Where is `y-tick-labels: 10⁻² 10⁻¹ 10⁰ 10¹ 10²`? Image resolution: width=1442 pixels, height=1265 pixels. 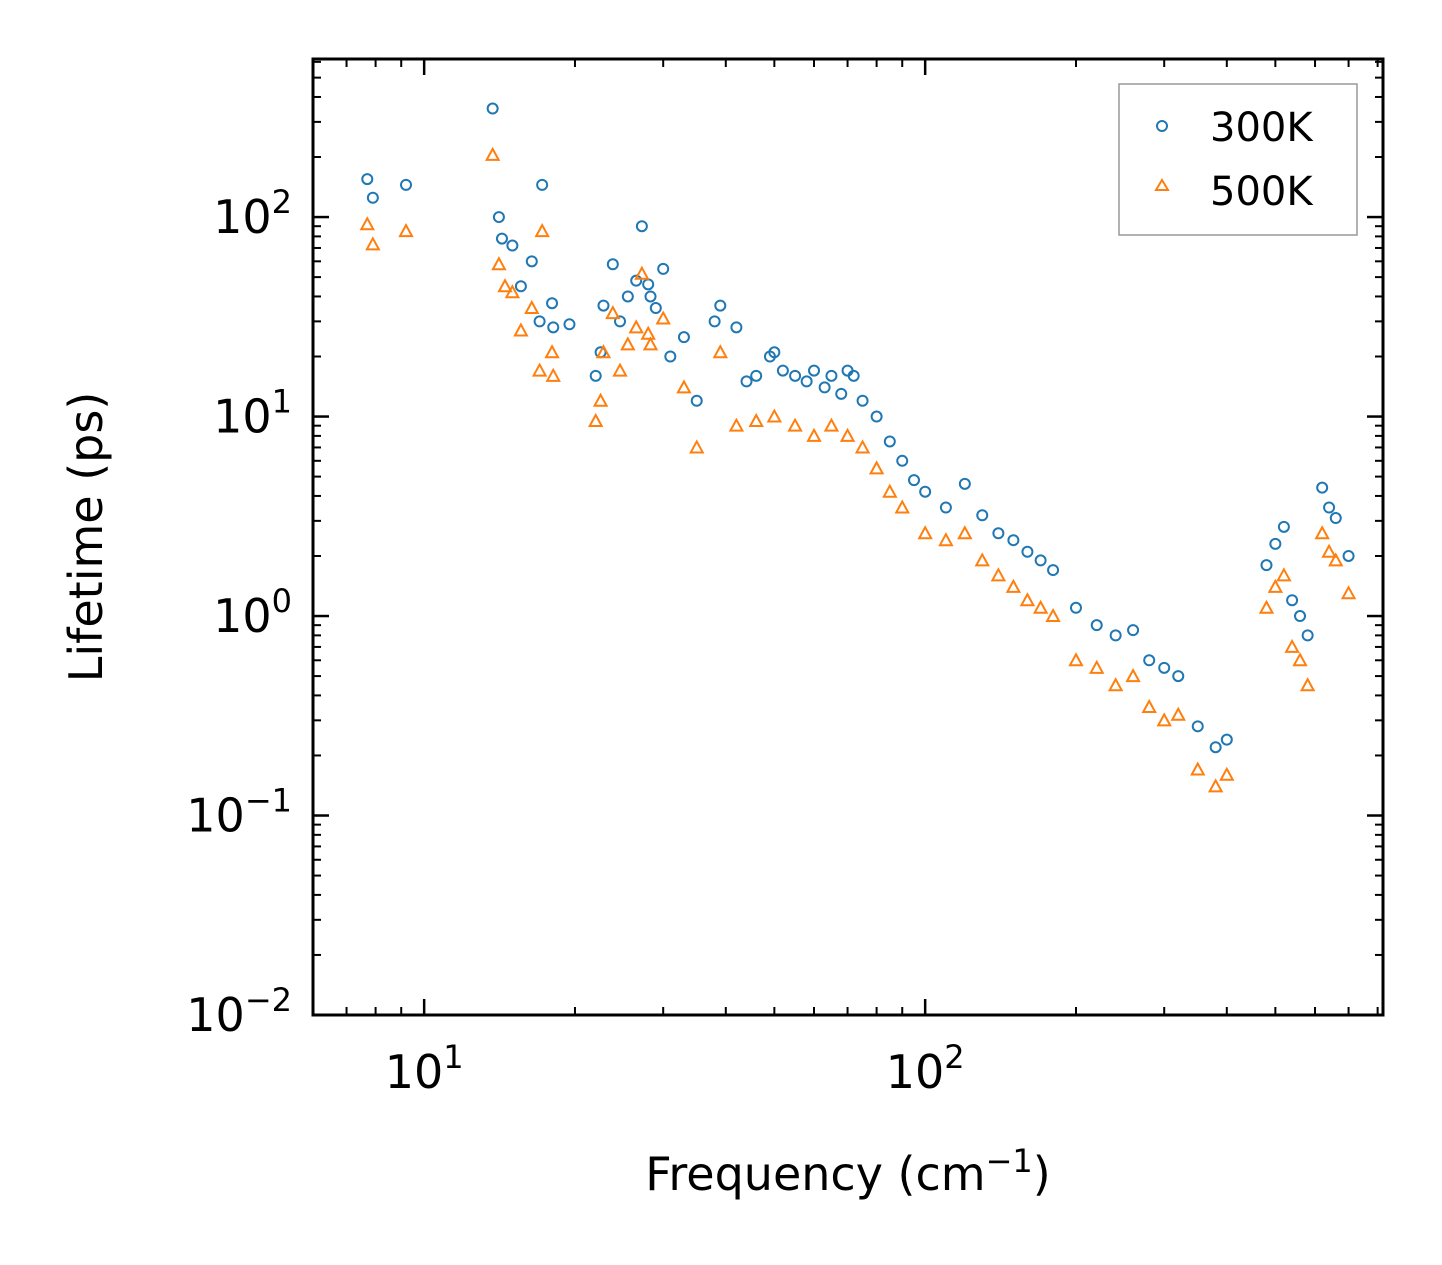 y-tick-labels: 10⁻² 10⁻¹ 10⁰ 10¹ 10² is located at coordinates (239, 612).